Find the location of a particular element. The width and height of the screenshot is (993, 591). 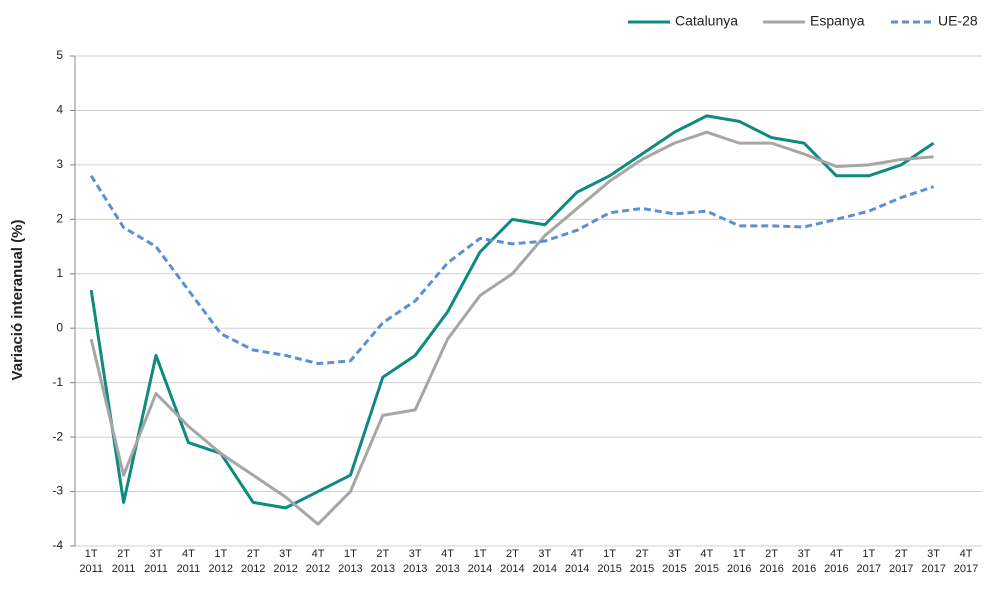

x-tick-label: 3T 2012 is located at coordinates (285, 561).